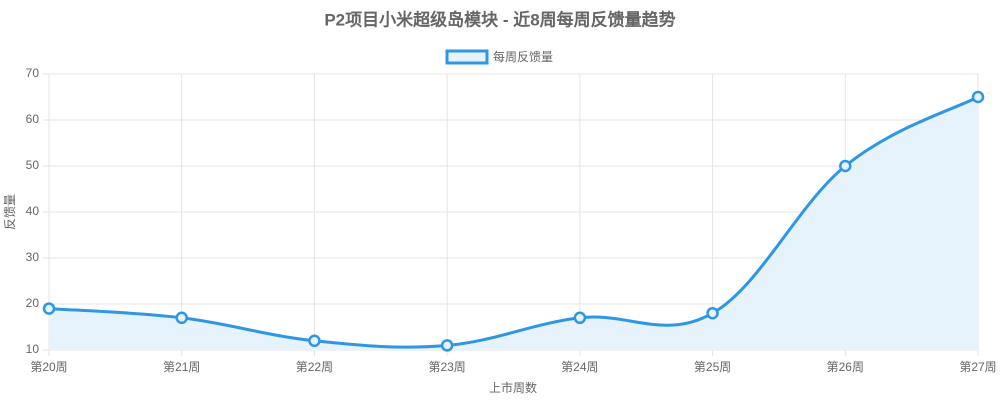 The width and height of the screenshot is (1000, 401). What do you see at coordinates (499, 19) in the screenshot?
I see `chart-title: P2项目小米超级岛模块 - 近8周每周反馈量趋势` at bounding box center [499, 19].